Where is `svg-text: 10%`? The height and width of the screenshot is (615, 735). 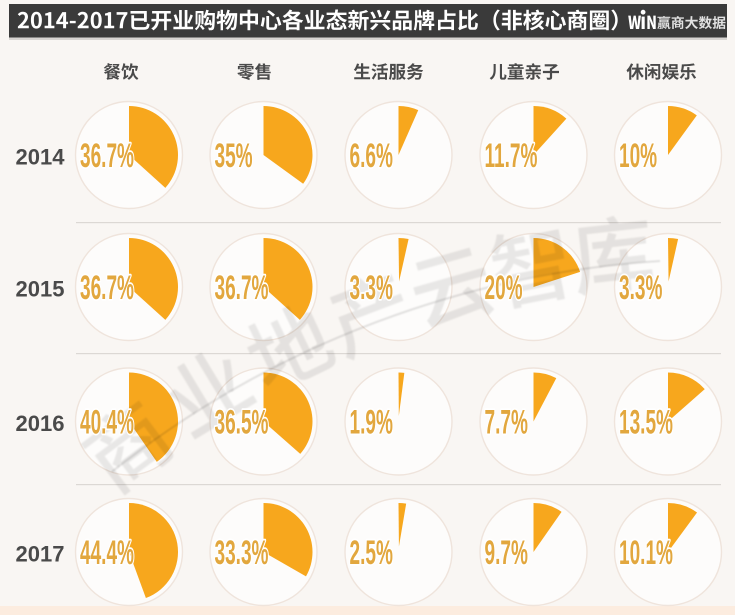
svg-text: 10% is located at coordinates (638, 155).